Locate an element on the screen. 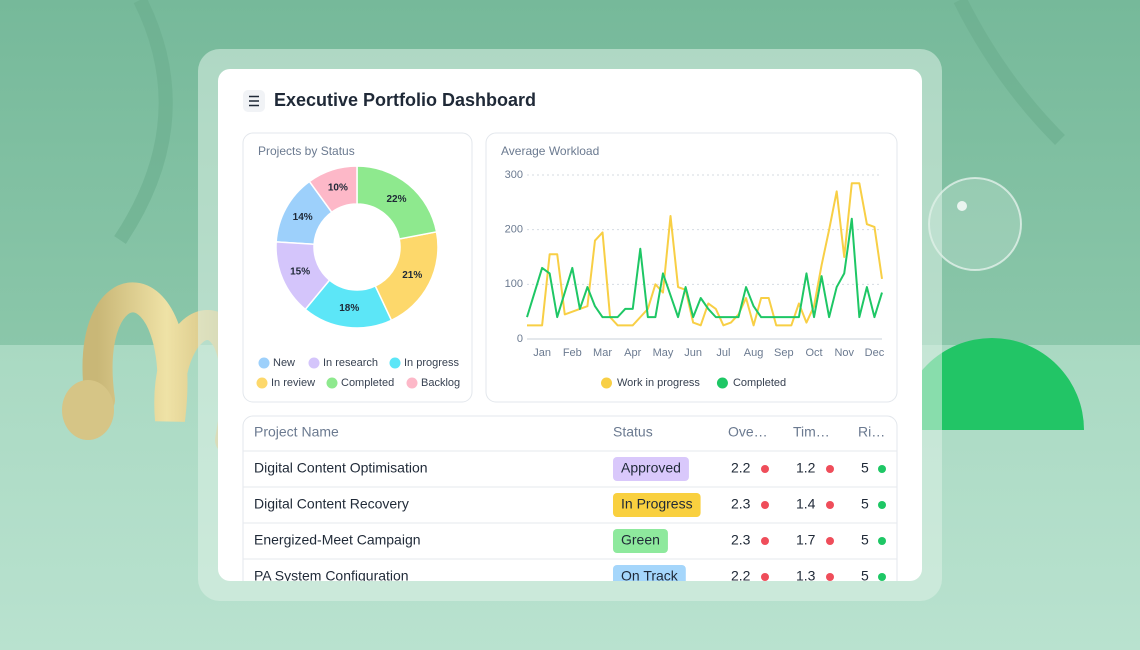 The width and height of the screenshot is (1140, 650). status-text: Green is located at coordinates (640, 540).